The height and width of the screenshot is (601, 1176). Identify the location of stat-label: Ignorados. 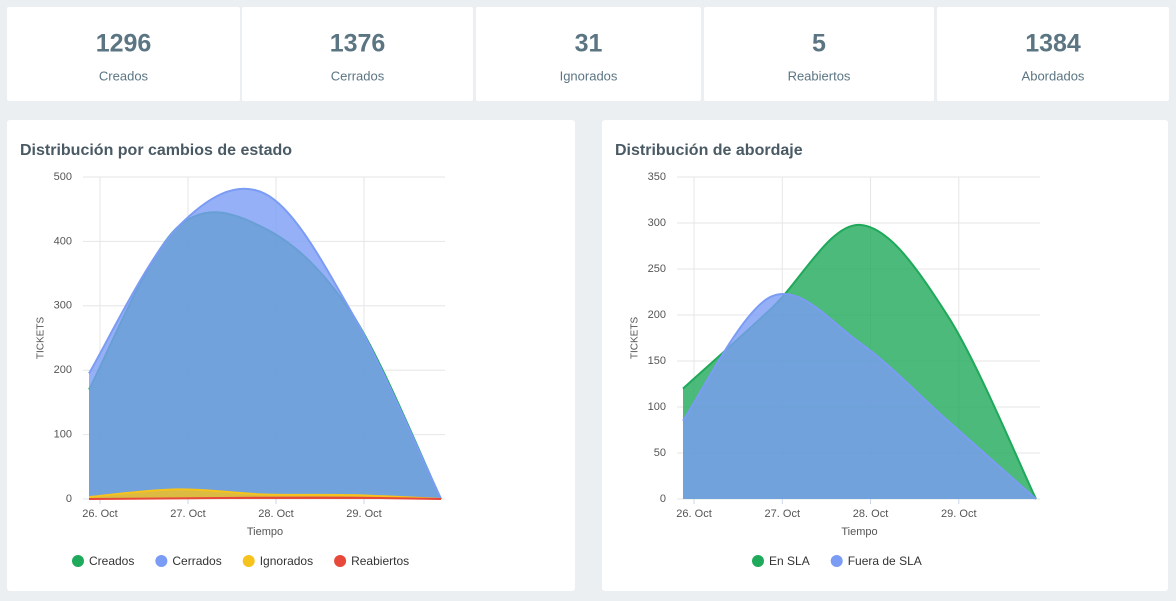
(589, 75).